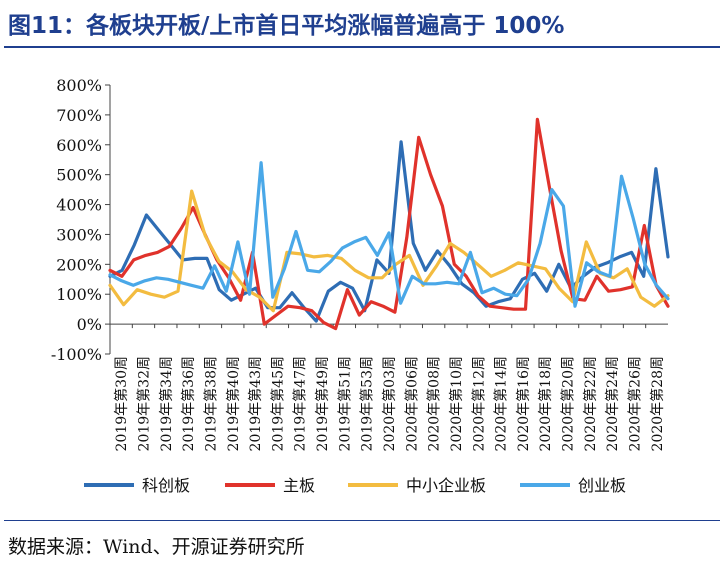  I want to click on x-tick-label: 2019年第53周, so click(367, 403).